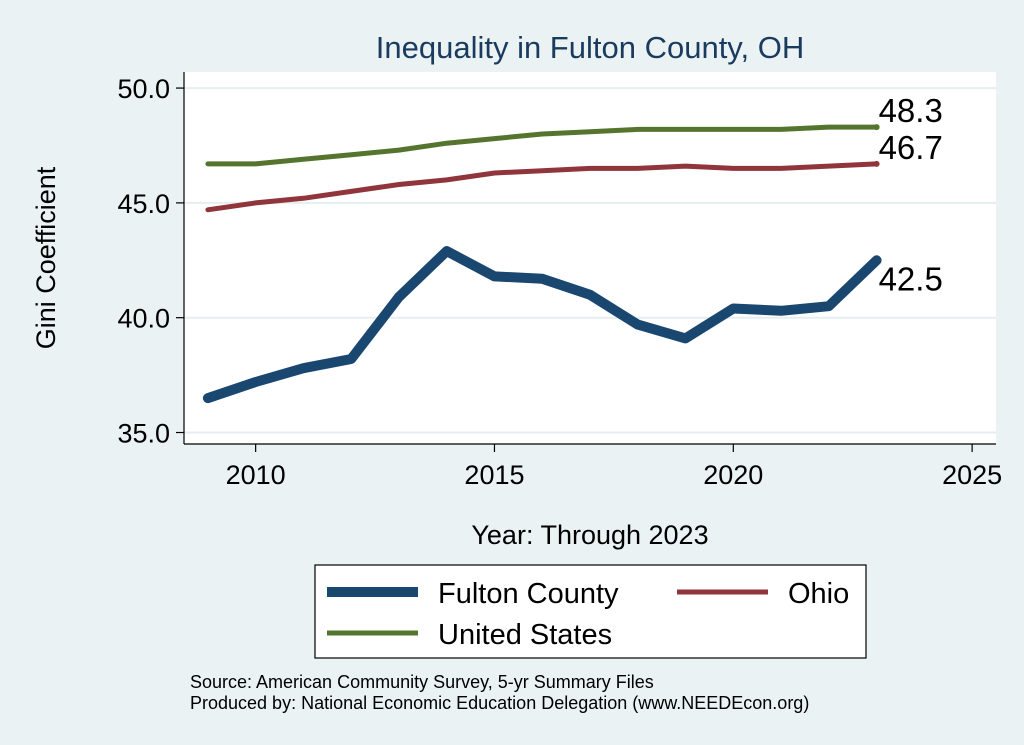  What do you see at coordinates (525, 635) in the screenshot?
I see `legend-label-united-states: United States` at bounding box center [525, 635].